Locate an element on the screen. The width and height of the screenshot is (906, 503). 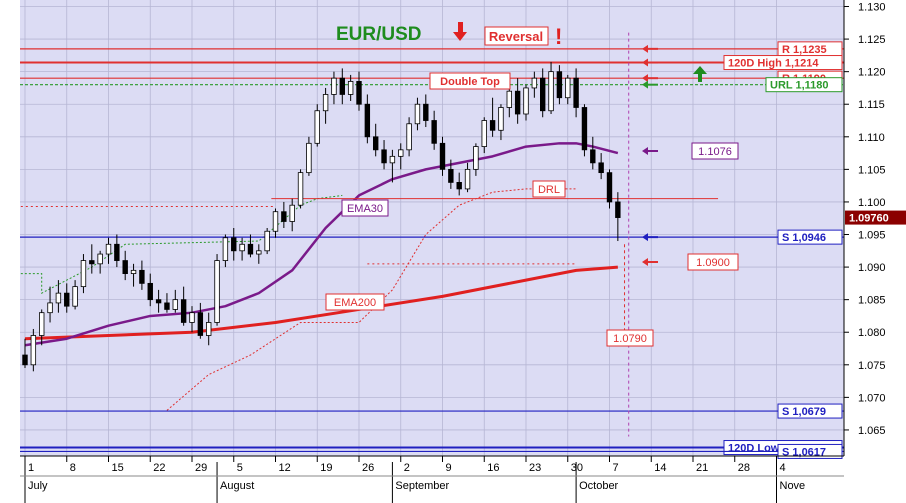
y-tick-label: 1.095 is located at coordinates (872, 236).